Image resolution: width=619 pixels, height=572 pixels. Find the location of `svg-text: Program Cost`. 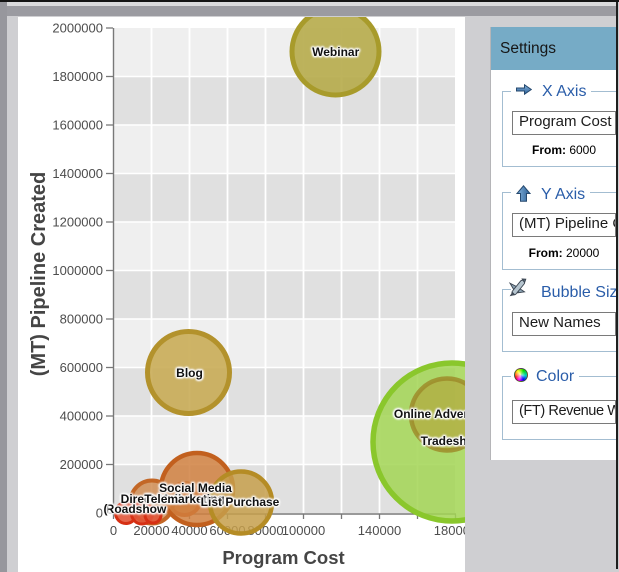

svg-text: Program Cost is located at coordinates (283, 557).